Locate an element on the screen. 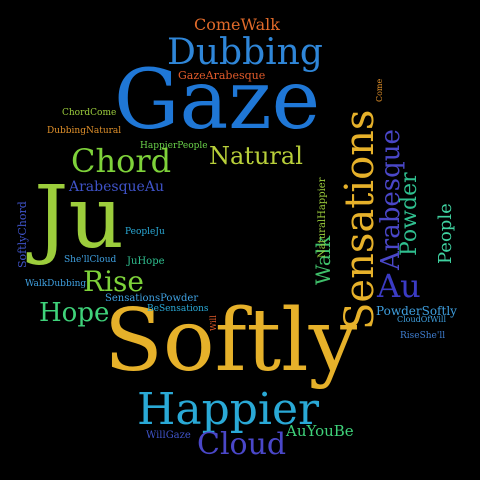  word-chordcome: ChordCome is located at coordinates (89, 113).